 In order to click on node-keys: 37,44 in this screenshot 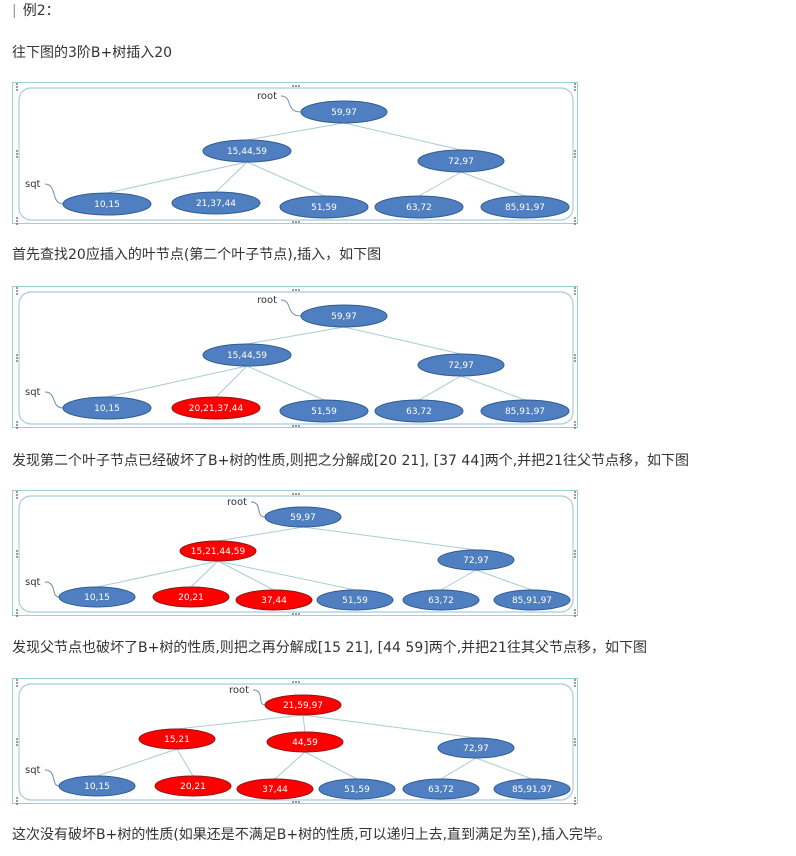, I will do `click(275, 790)`.